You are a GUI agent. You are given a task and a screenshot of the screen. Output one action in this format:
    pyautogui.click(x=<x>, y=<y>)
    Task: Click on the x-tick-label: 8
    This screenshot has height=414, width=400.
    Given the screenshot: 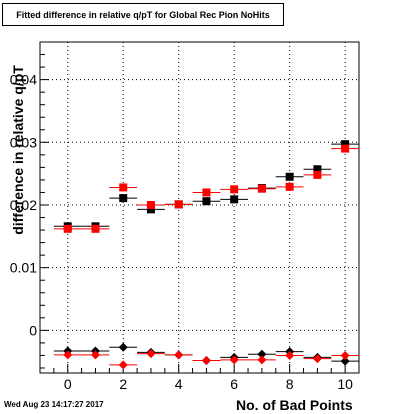 What is the action you would take?
    pyautogui.click(x=290, y=384)
    